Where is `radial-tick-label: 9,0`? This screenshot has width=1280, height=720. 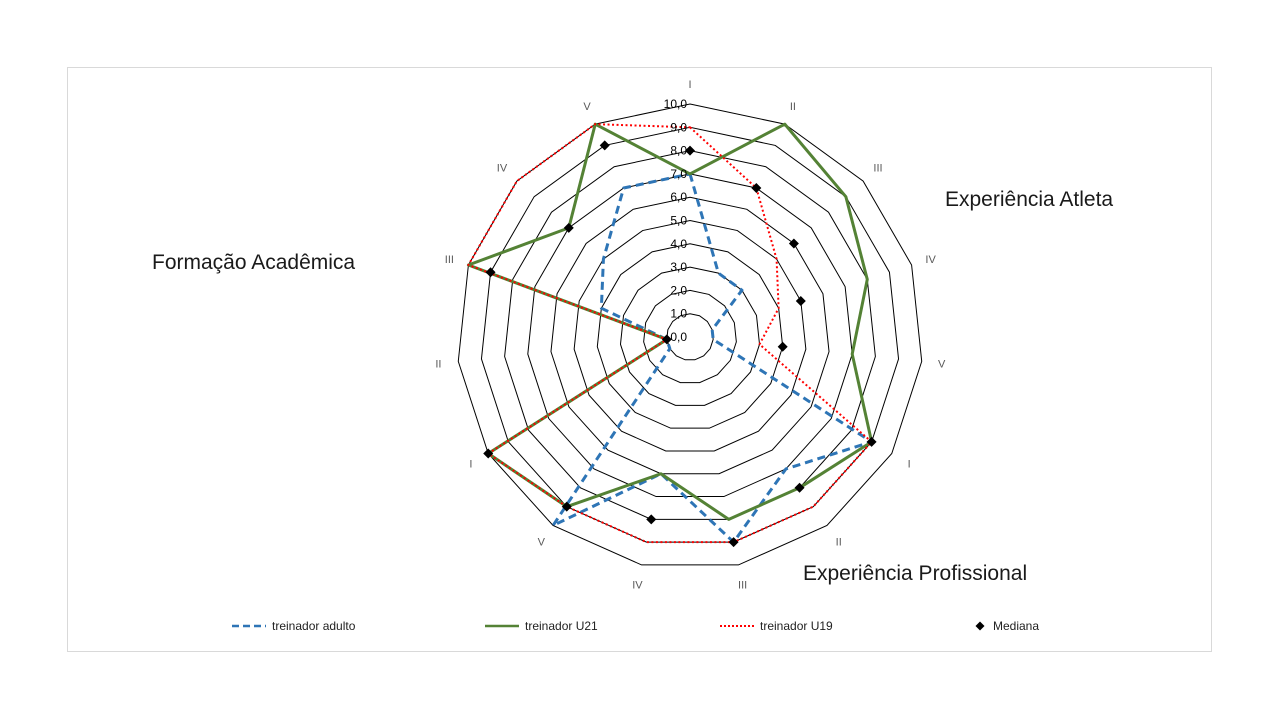
radial-tick-label: 9,0 is located at coordinates (678, 127).